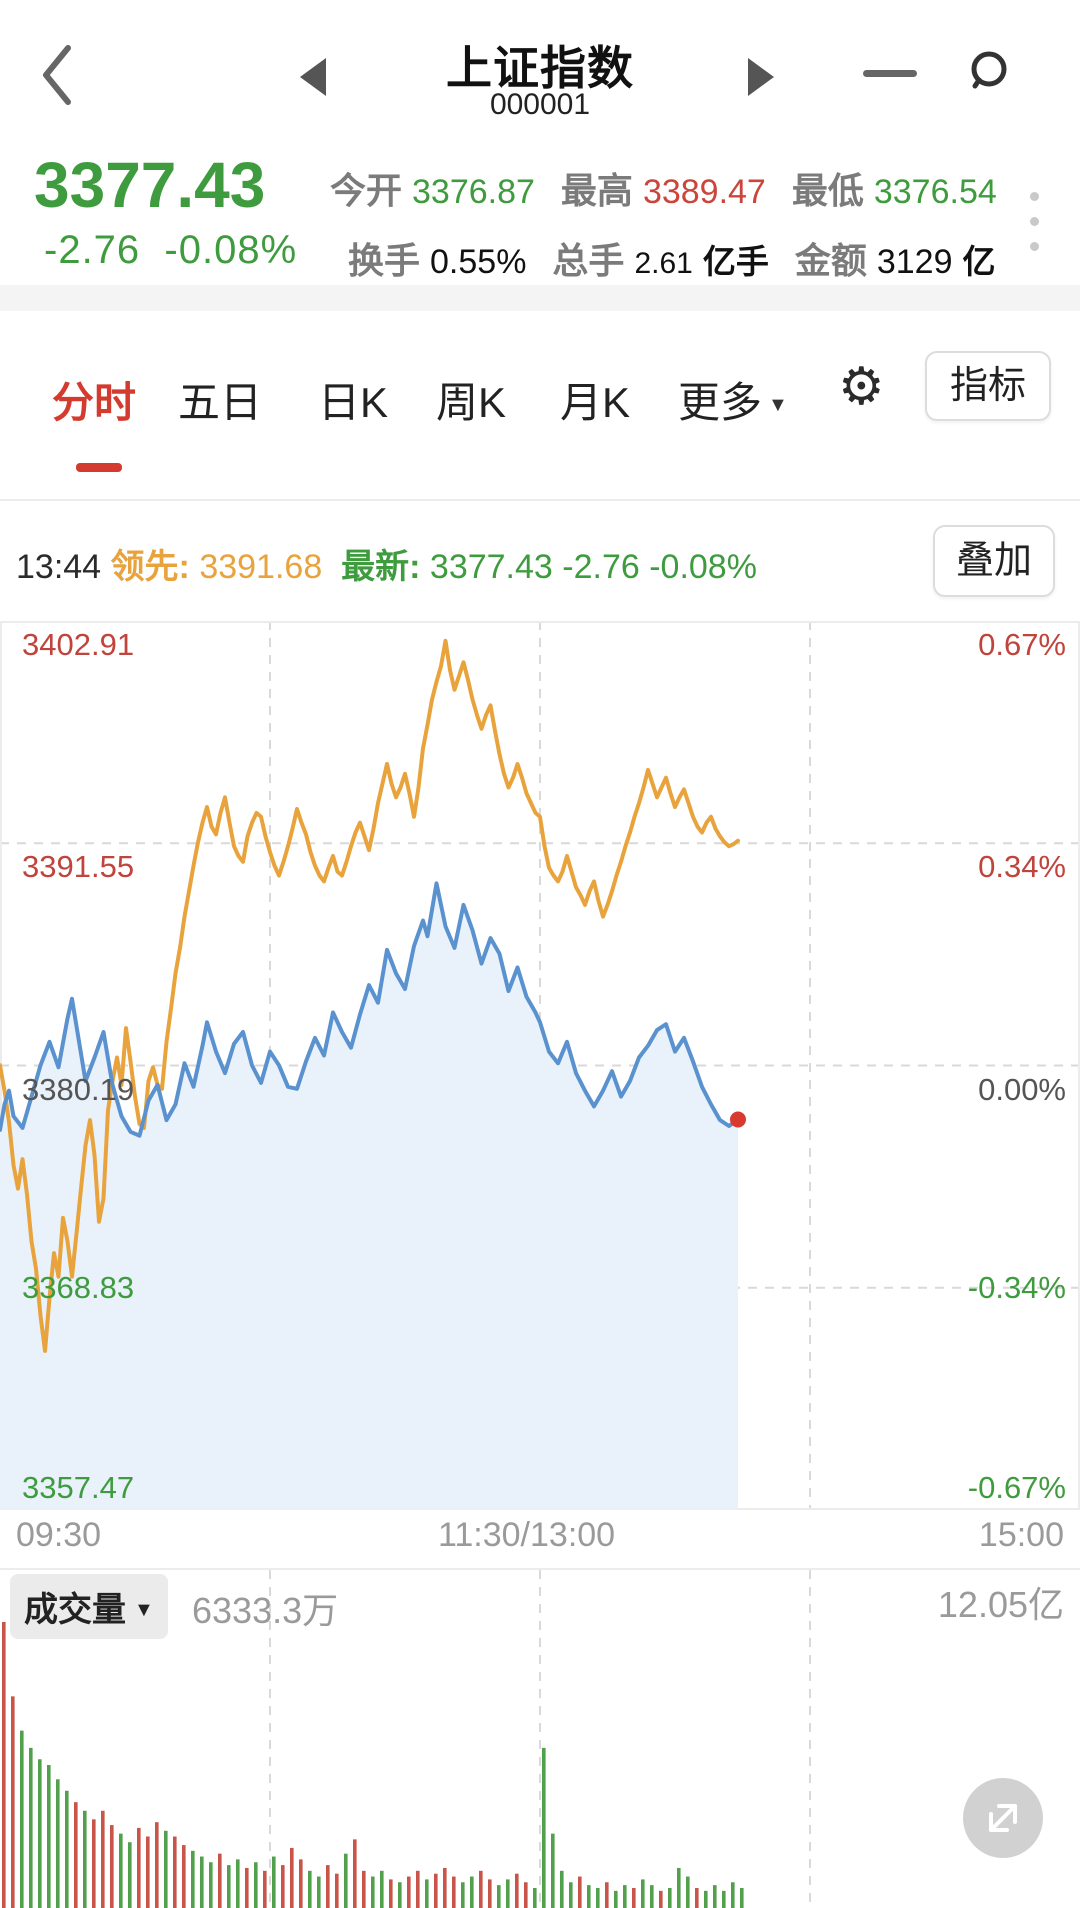 This screenshot has height=1908, width=1080. What do you see at coordinates (914, 262) in the screenshot?
I see `stat-value: 3129` at bounding box center [914, 262].